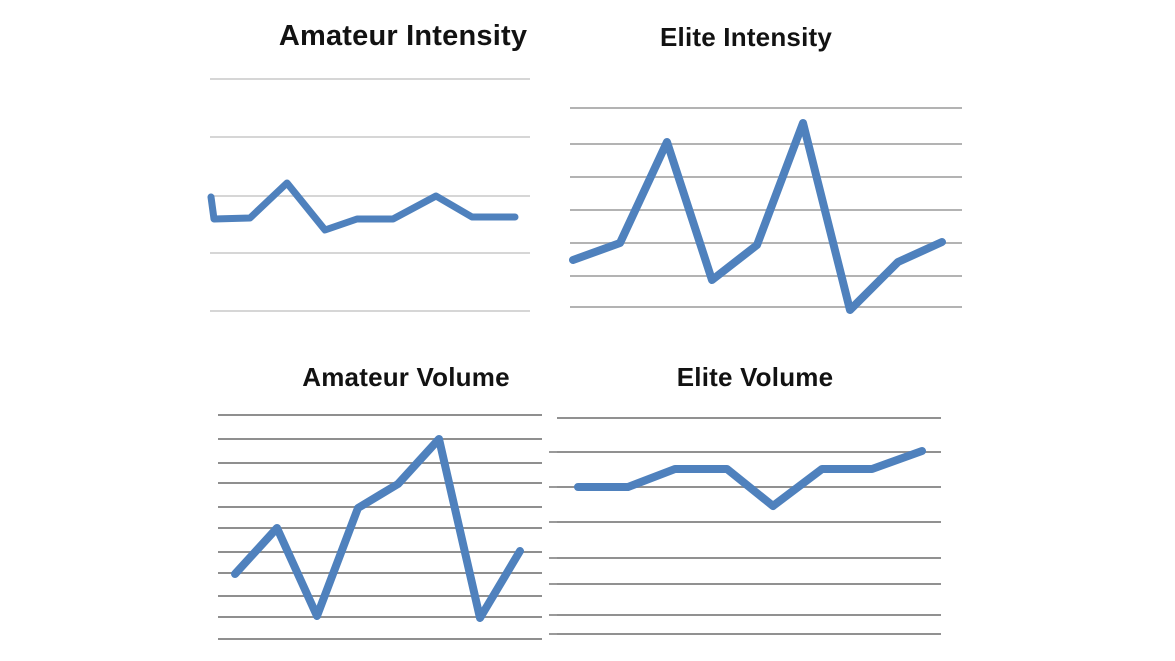 This screenshot has width=1175, height=661. I want to click on chart-title-elite-volume: Elite Volume, so click(755, 377).